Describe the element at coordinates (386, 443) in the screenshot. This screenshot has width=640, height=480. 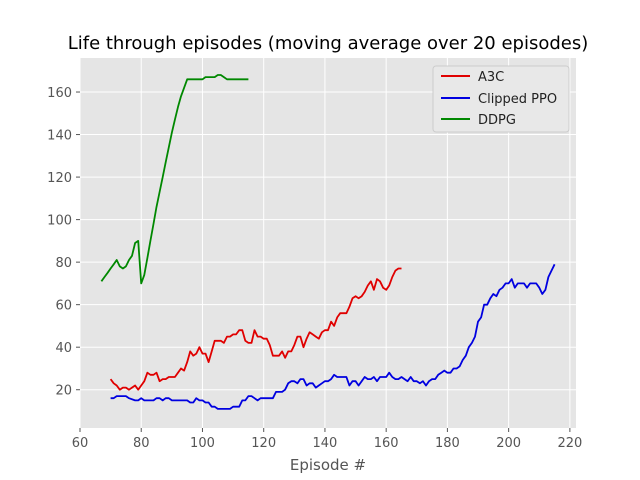
I see `x-tick-label: 160` at that location.